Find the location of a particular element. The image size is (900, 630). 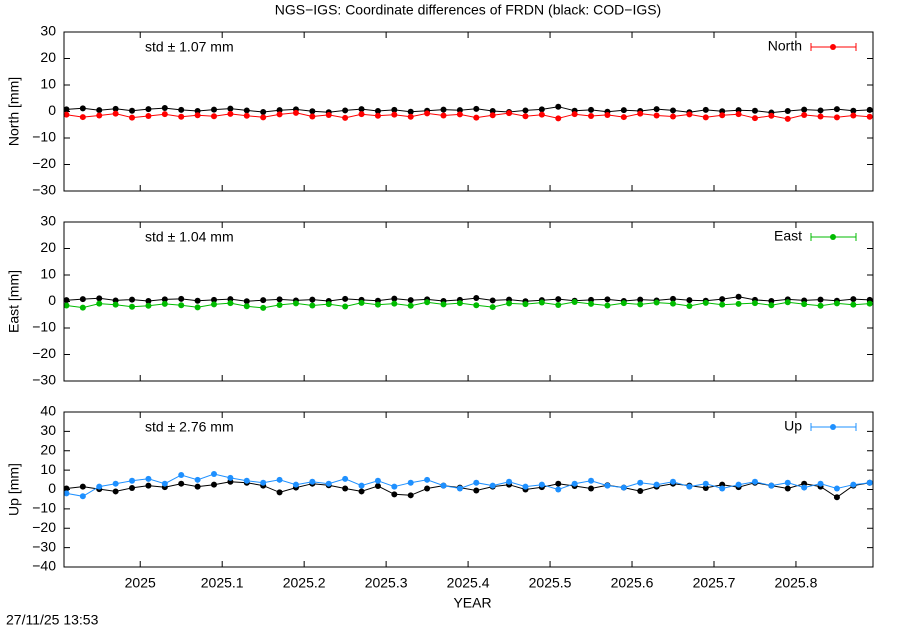

x-tick-label: 2025.6 is located at coordinates (632, 583).